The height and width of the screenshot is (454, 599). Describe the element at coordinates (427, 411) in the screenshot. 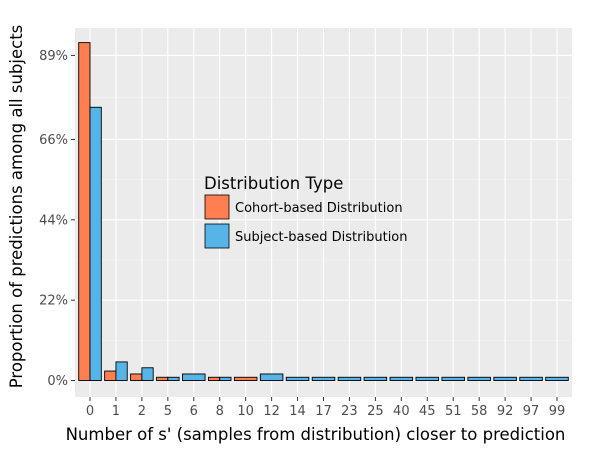

I see `x-tick-label: 45` at that location.